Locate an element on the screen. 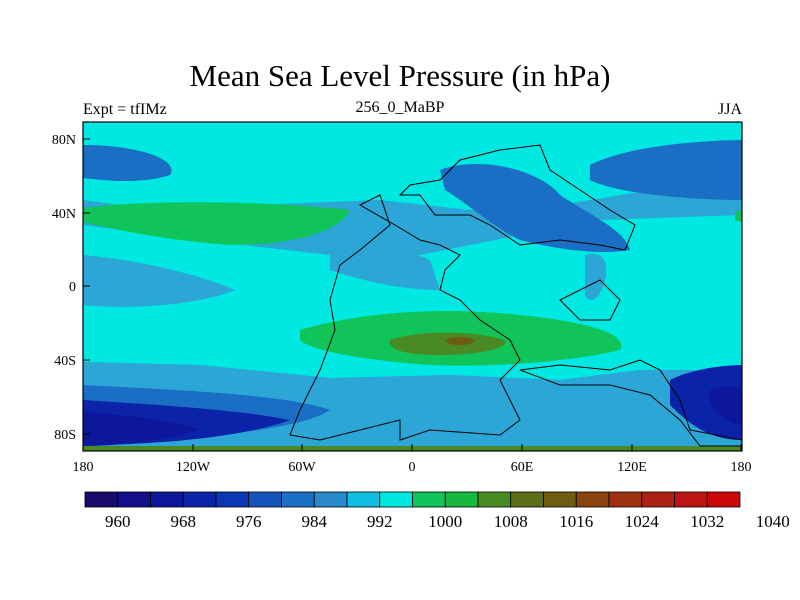  colorbar-label: 992 is located at coordinates (380, 521).